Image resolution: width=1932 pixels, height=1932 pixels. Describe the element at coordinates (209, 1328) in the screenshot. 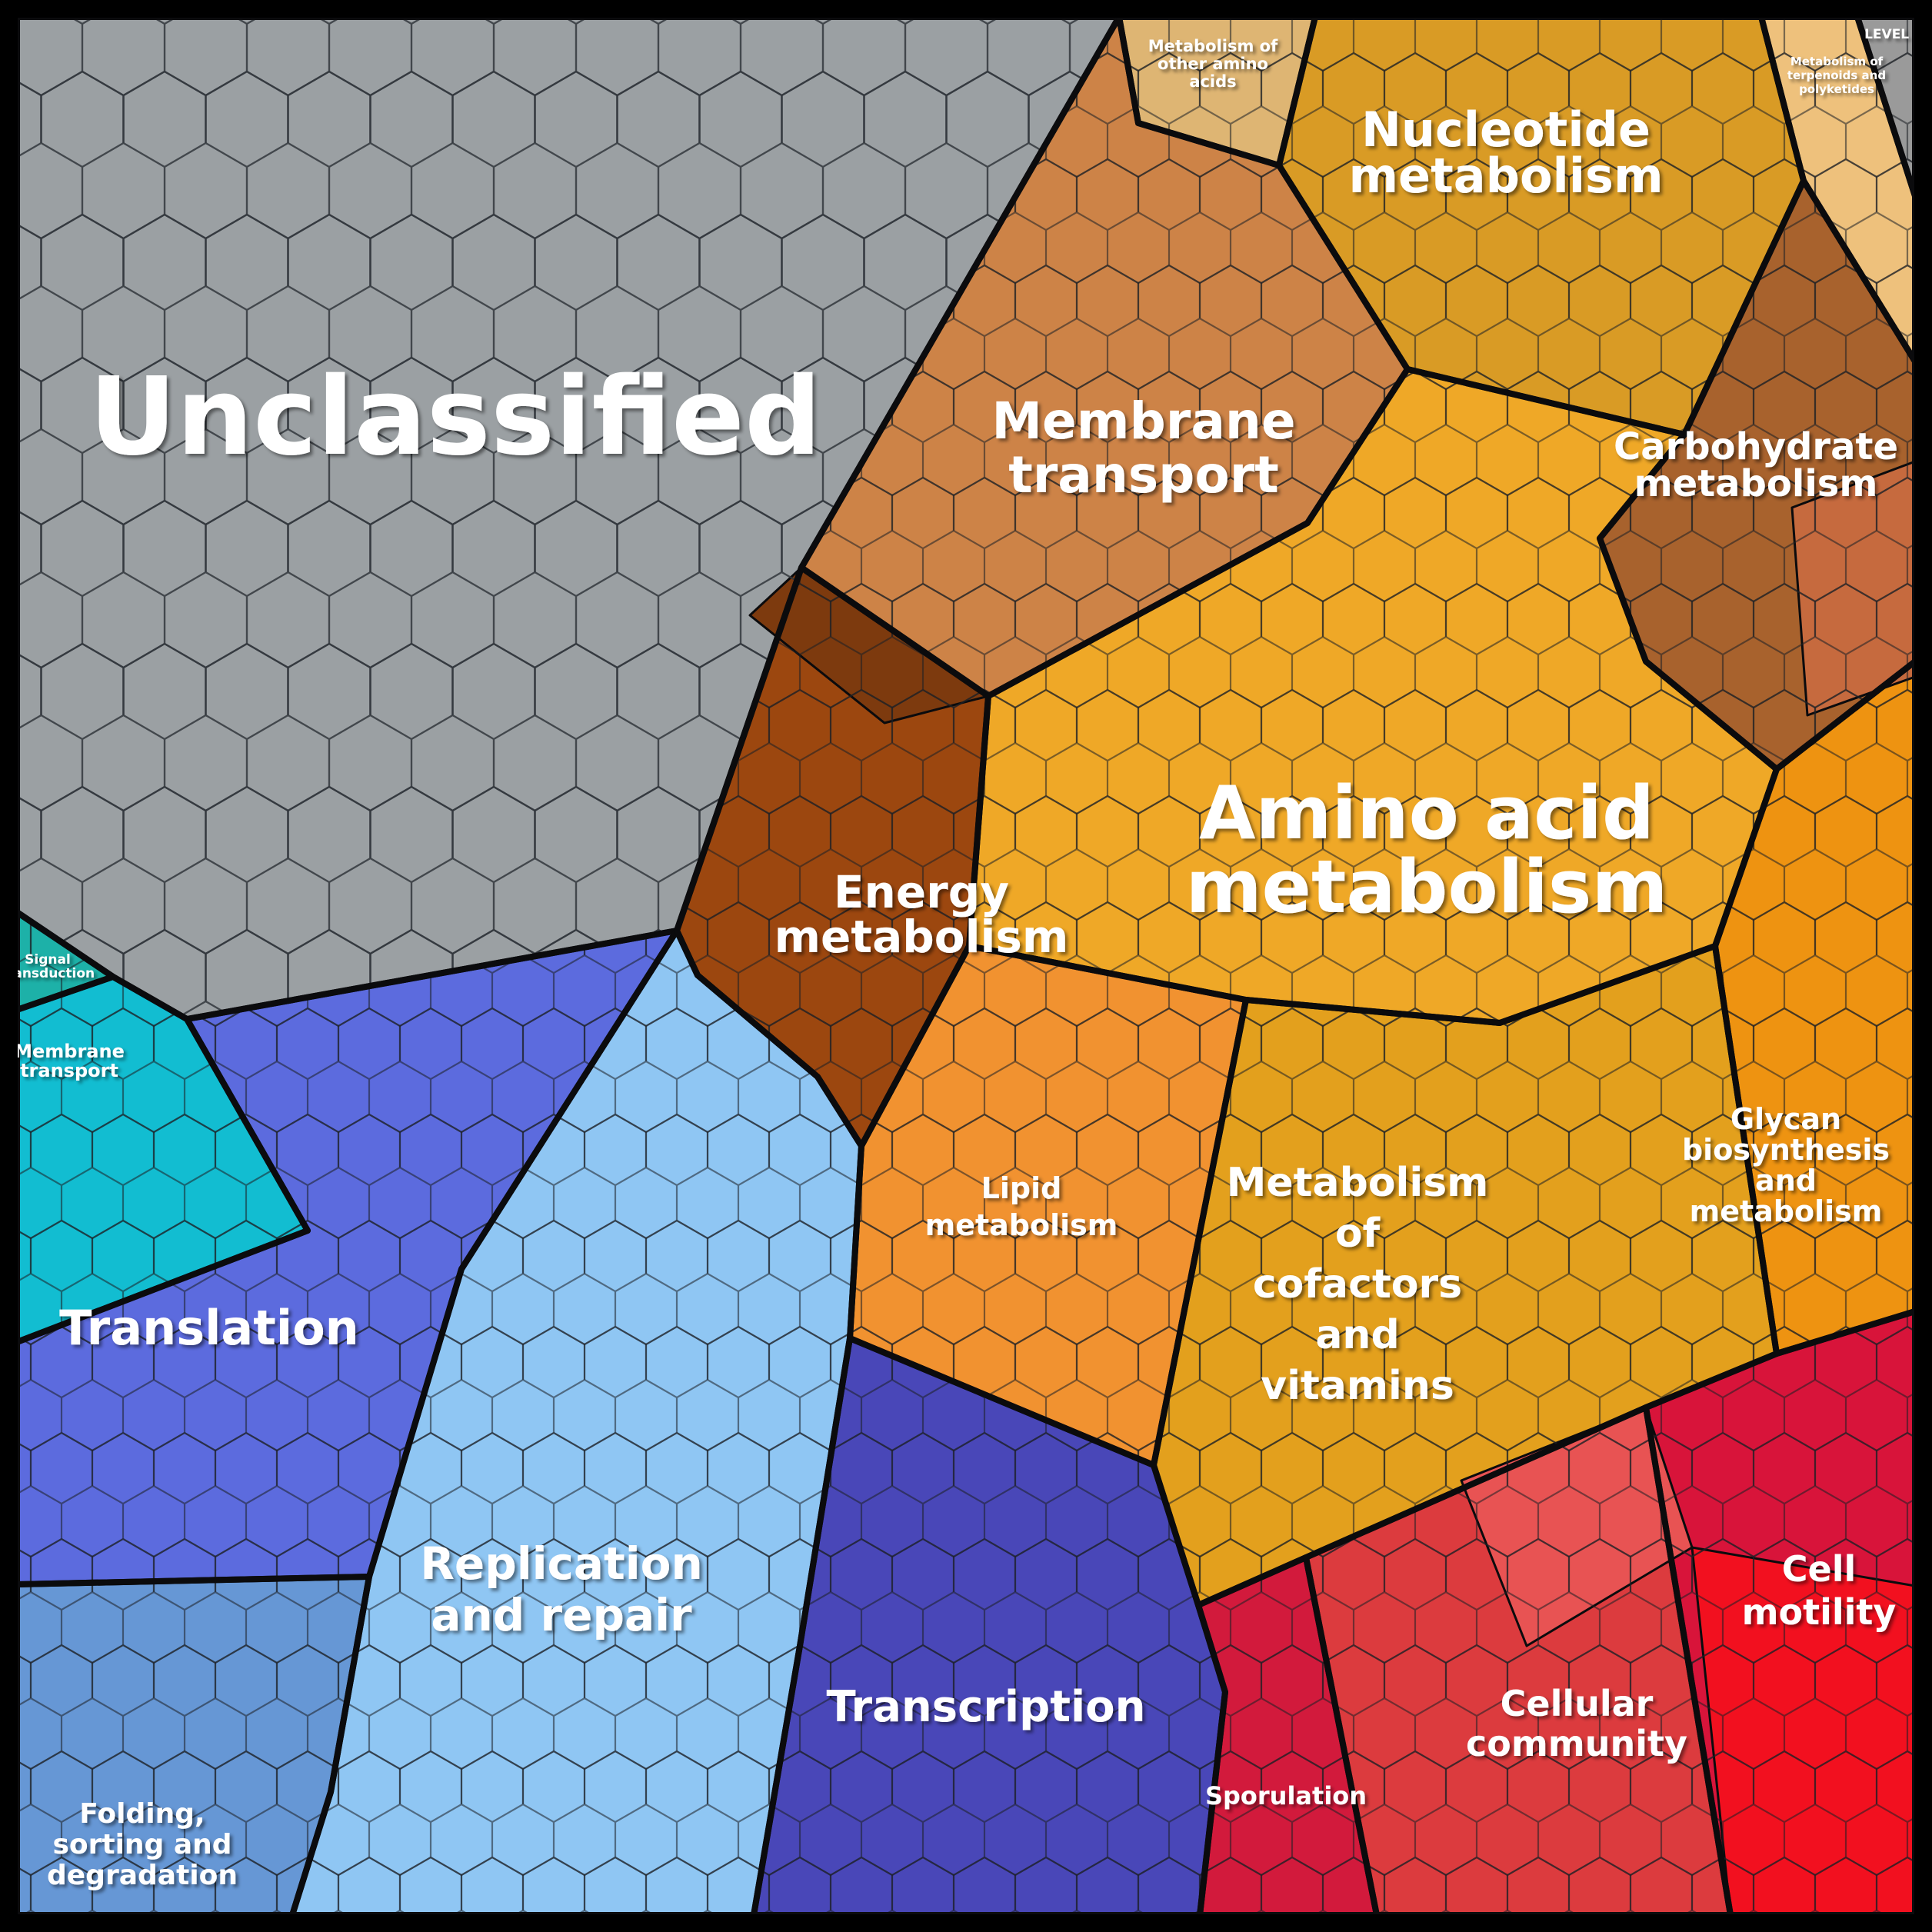

I see `region-label-translation: Translation` at that location.